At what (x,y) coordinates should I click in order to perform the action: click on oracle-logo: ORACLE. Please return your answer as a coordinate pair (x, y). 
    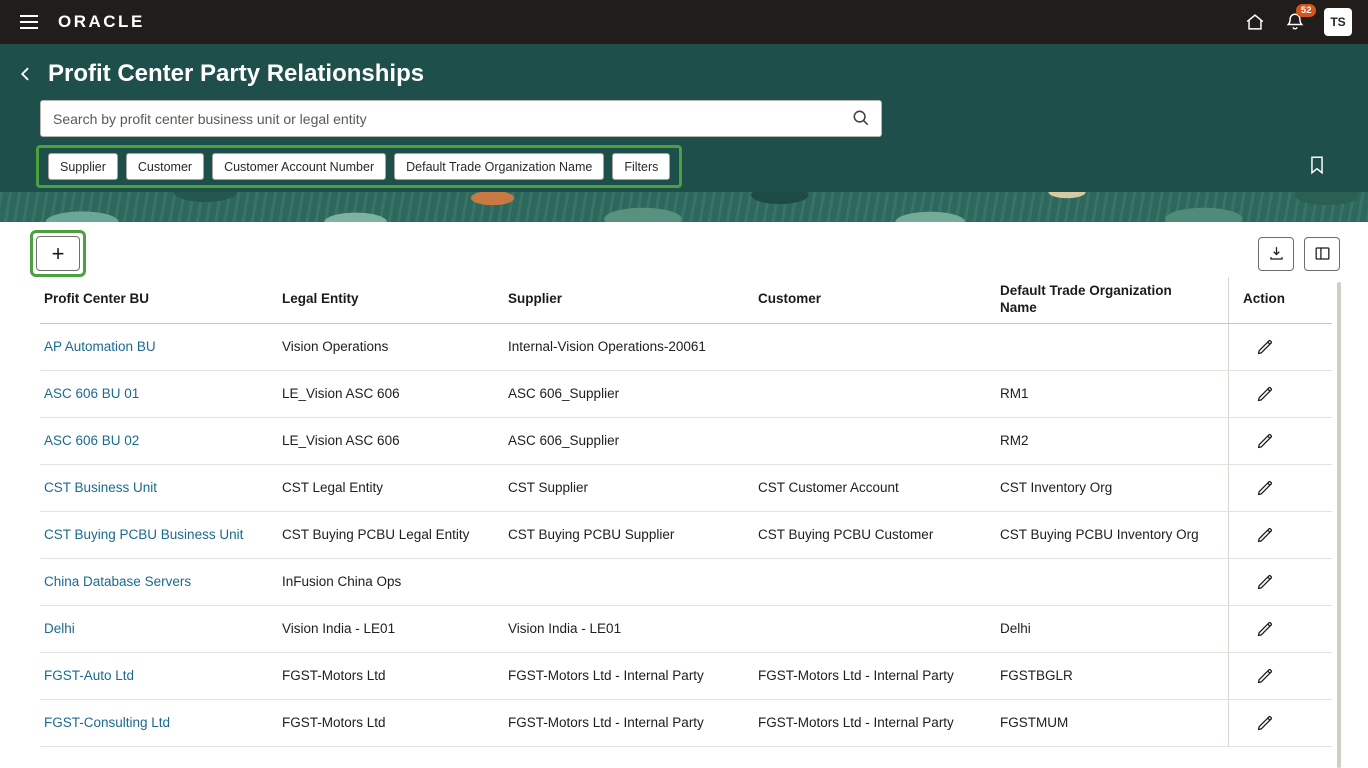
    Looking at the image, I should click on (101, 21).